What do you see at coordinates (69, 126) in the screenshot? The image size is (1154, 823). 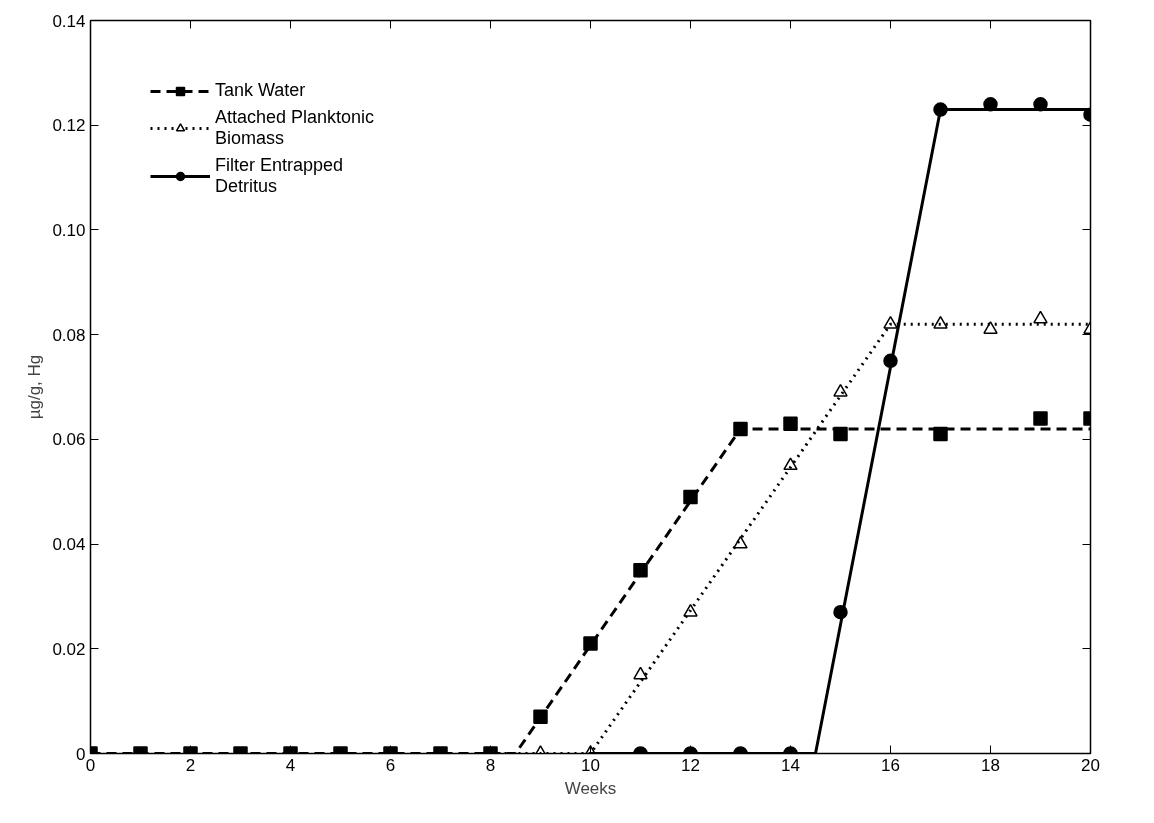 I see `y-tick-label: 0.12` at bounding box center [69, 126].